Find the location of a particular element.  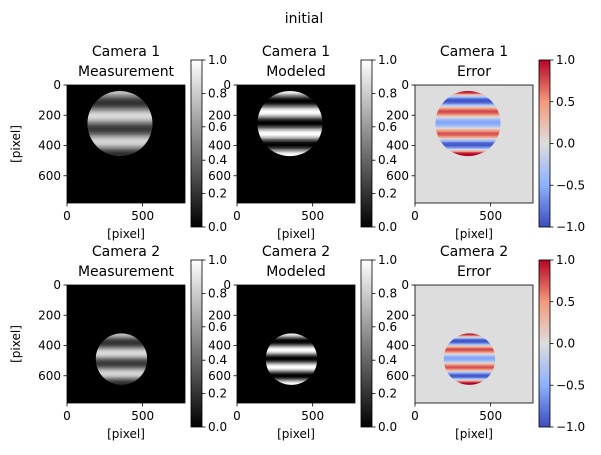

panel-title-line-2: Modeled is located at coordinates (296, 72).